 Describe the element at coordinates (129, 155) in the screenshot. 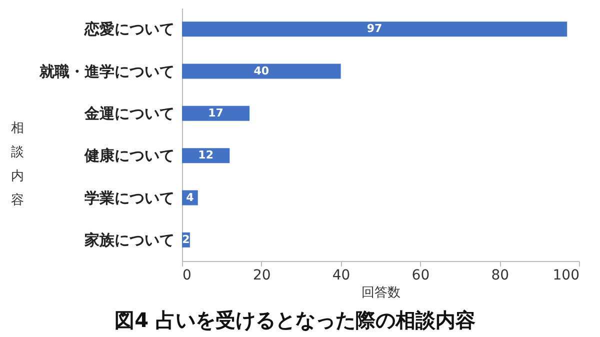

I see `y-tick-label: 健康について` at that location.